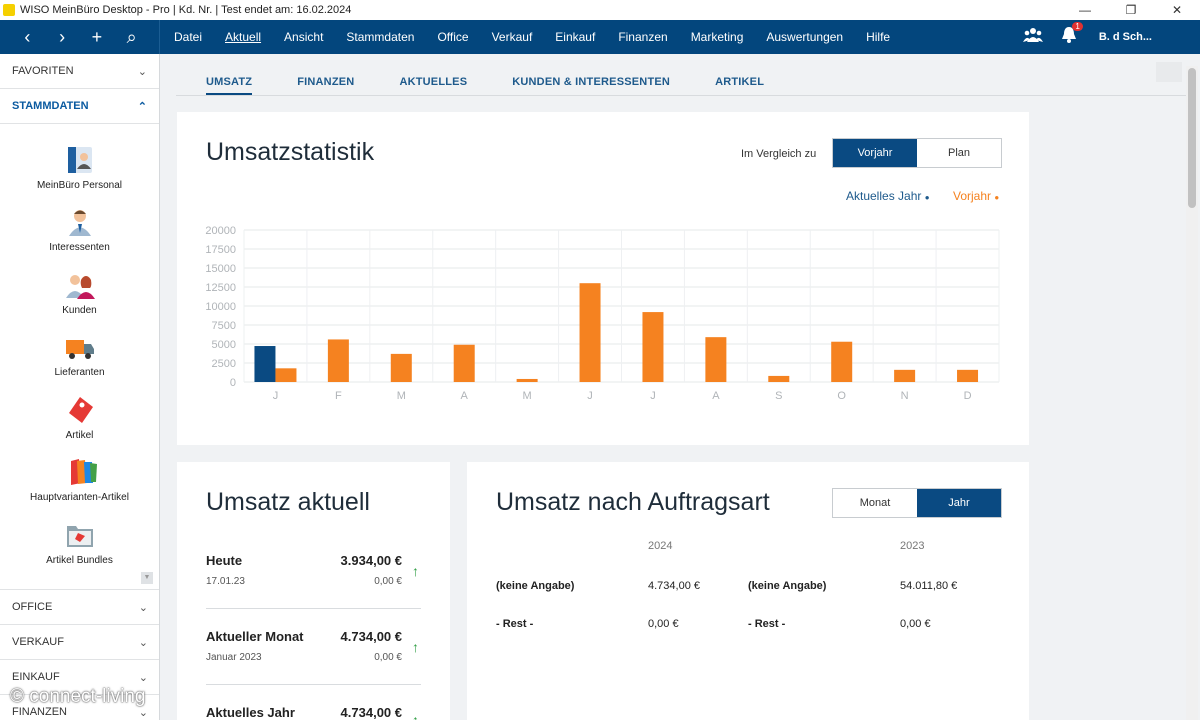  I want to click on legend-current-label: Aktuelles Jahr, so click(884, 196).